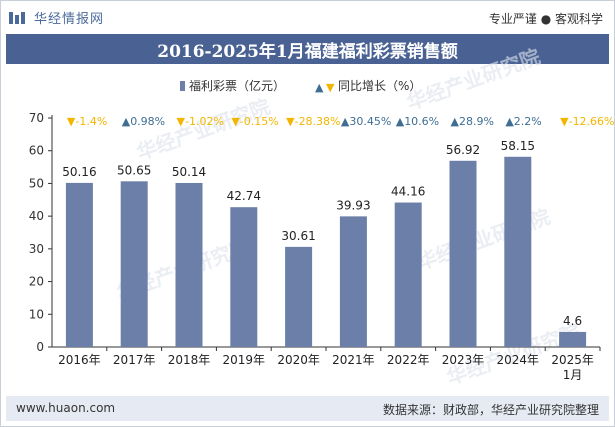 The height and width of the screenshot is (427, 615). I want to click on slogan: 专业严谨 ● 客观科学, so click(545, 19).